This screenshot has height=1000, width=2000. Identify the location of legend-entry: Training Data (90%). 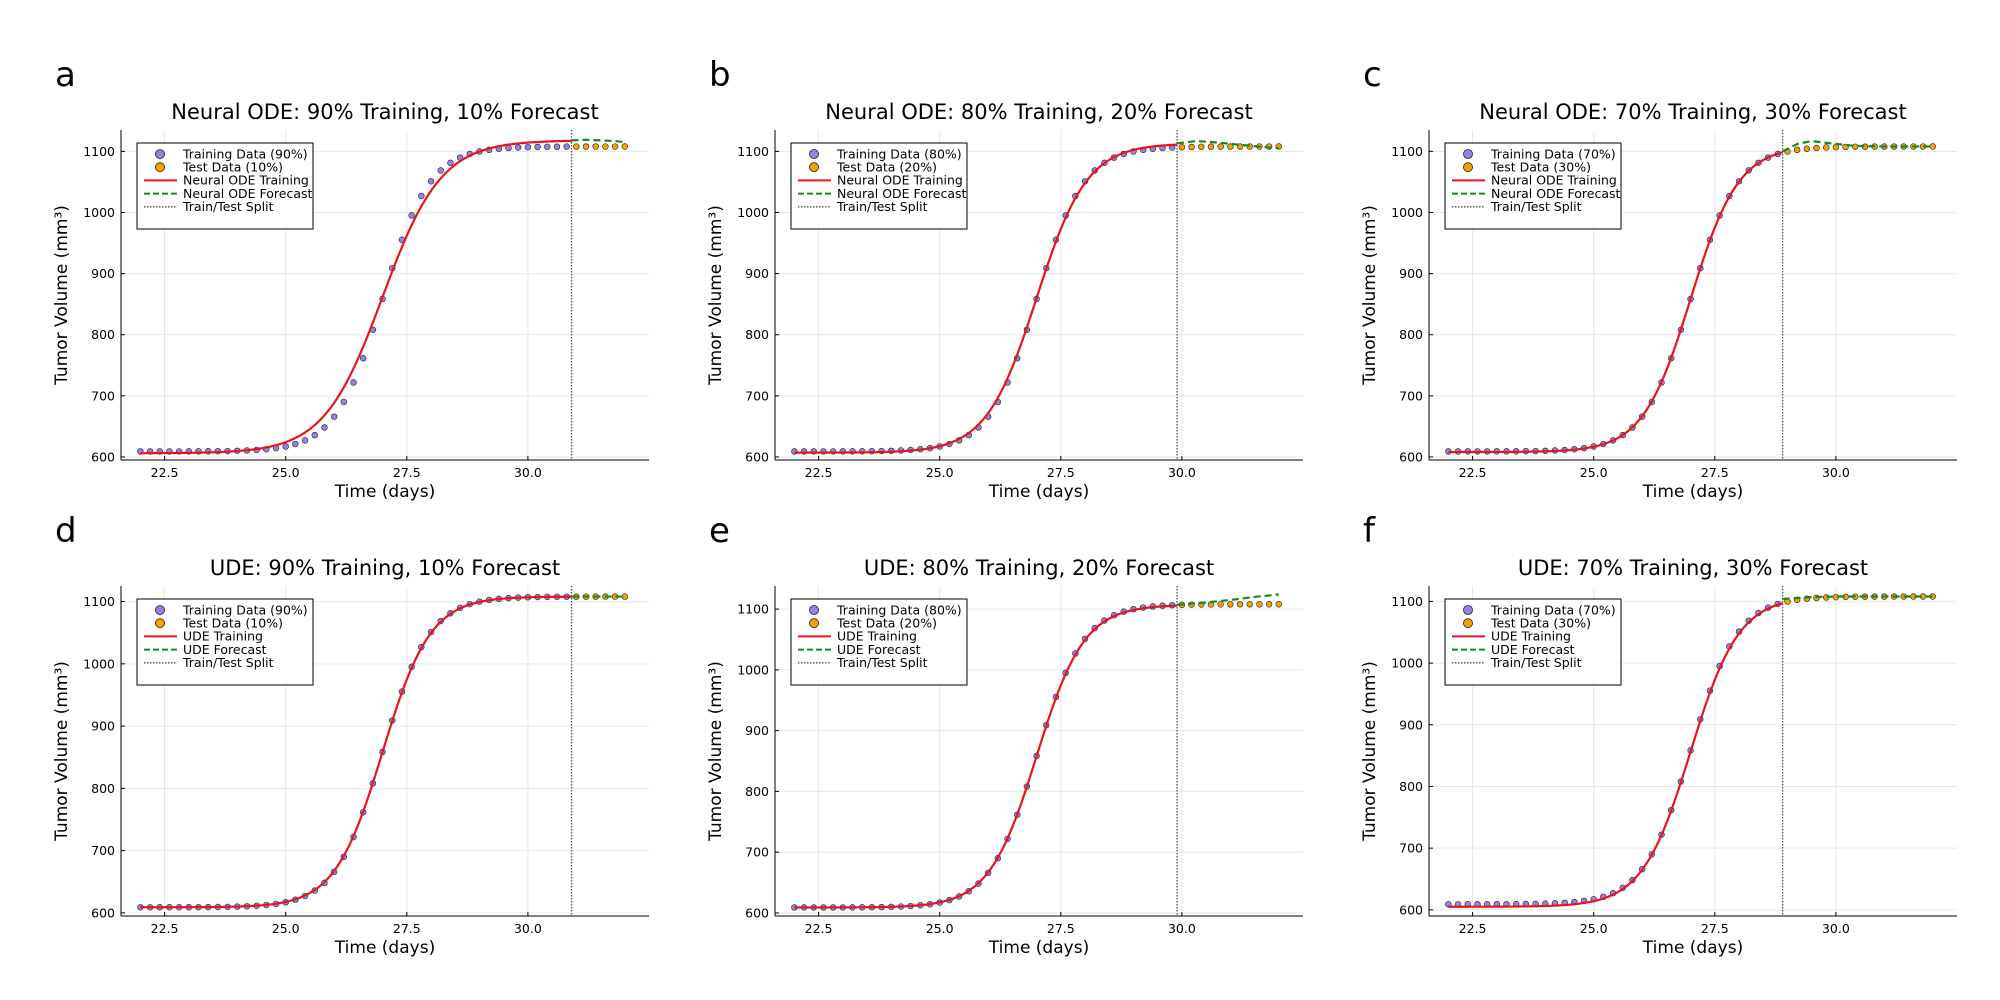
(245, 153).